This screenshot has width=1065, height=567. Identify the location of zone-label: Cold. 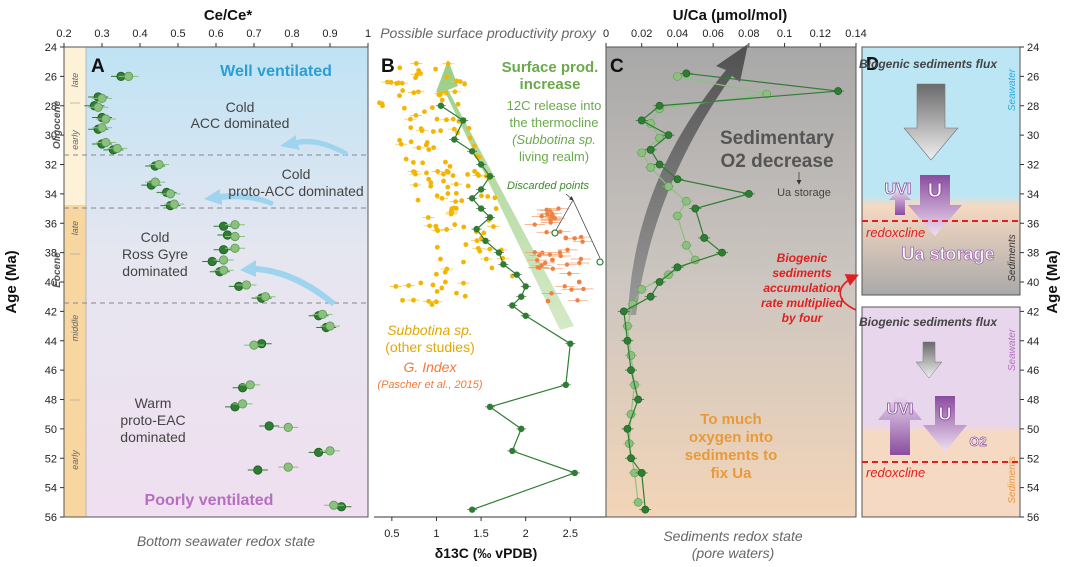
(296, 174).